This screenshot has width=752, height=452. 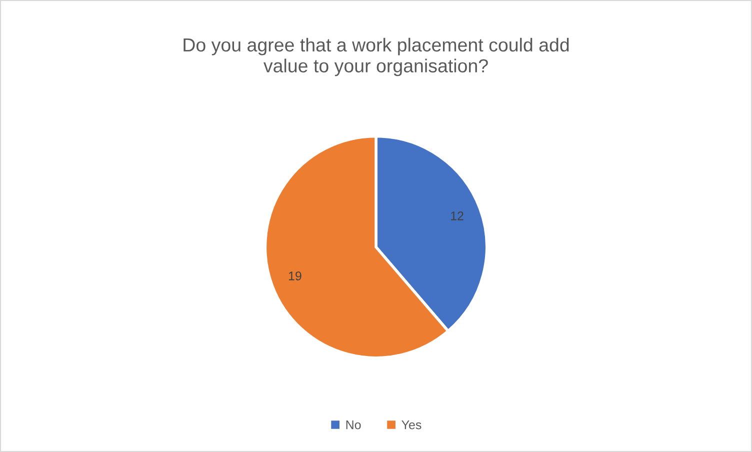 What do you see at coordinates (412, 425) in the screenshot?
I see `legend-label: Yes` at bounding box center [412, 425].